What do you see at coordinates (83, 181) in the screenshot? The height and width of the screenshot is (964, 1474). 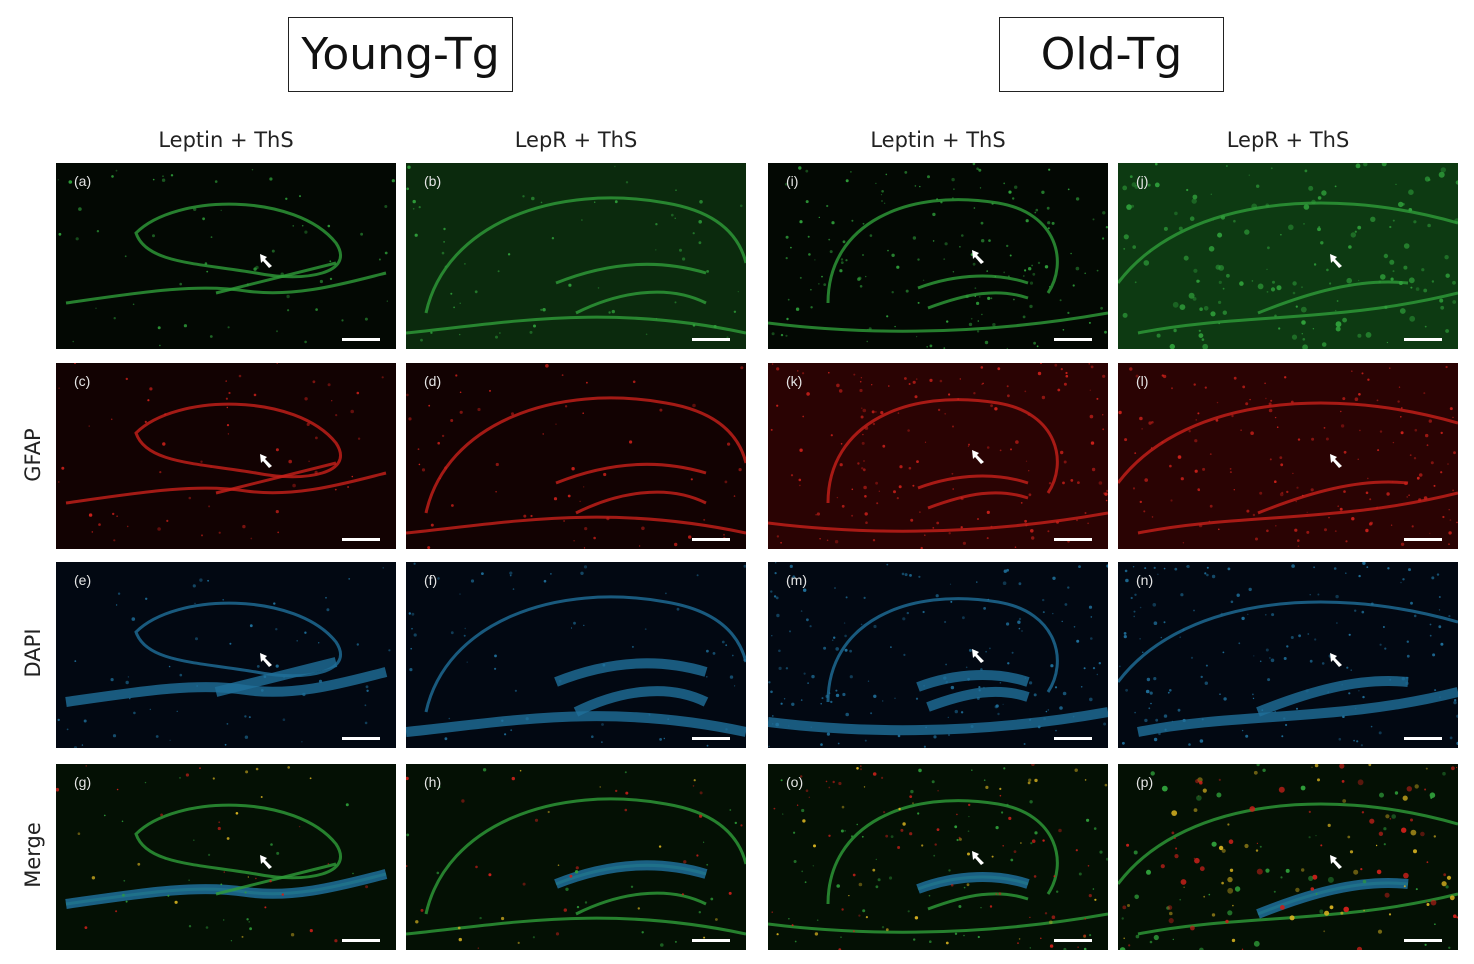 I see `panel-label: (a)` at bounding box center [83, 181].